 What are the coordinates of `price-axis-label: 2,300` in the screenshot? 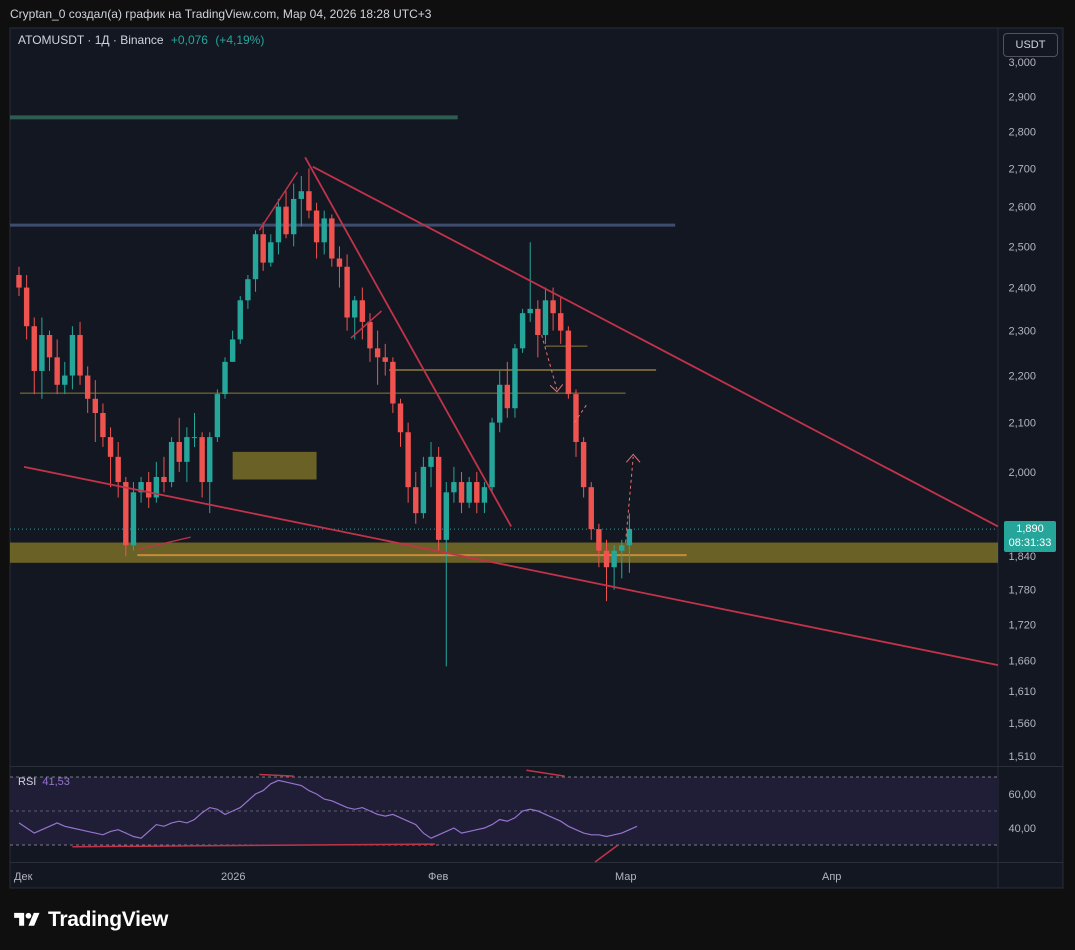 It's located at (1022, 332).